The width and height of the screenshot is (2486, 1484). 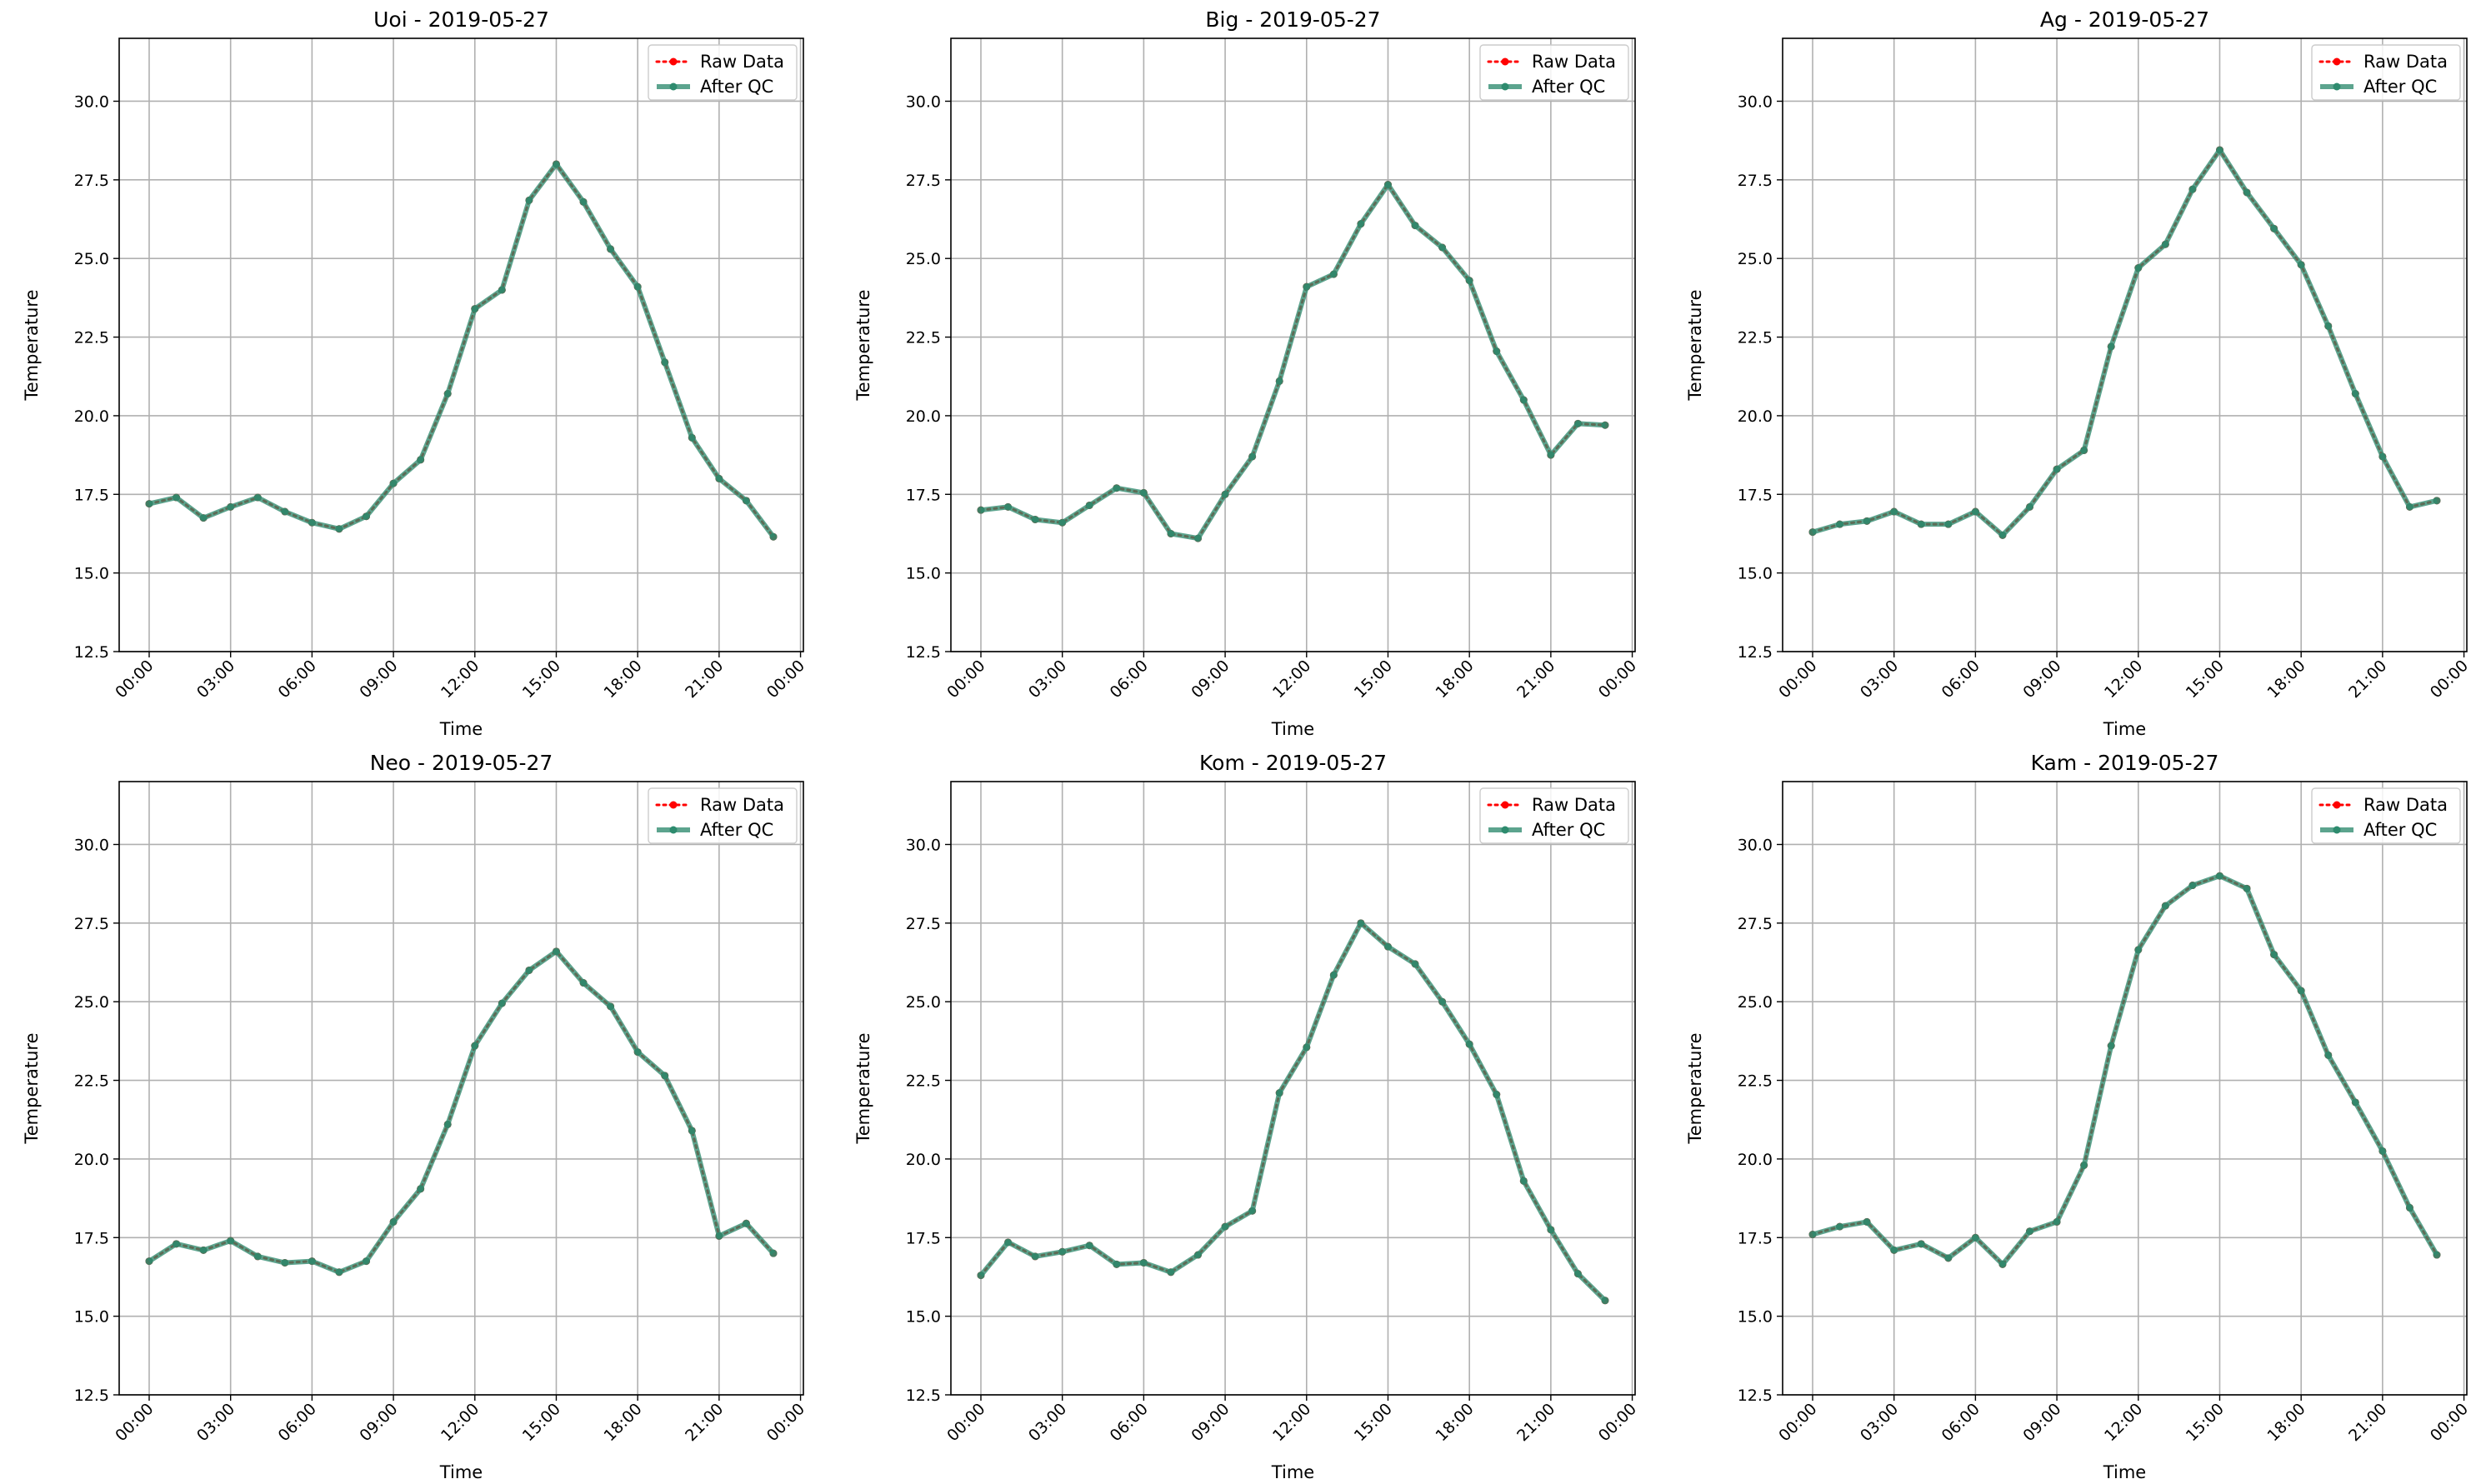 I want to click on y-tick-label: 12.5, so click(x=1755, y=1396).